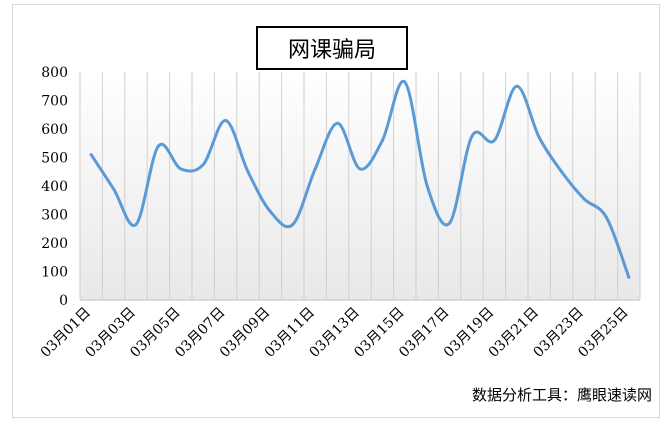  What do you see at coordinates (54, 159) in the screenshot?
I see `y-tick-label: 500` at bounding box center [54, 159].